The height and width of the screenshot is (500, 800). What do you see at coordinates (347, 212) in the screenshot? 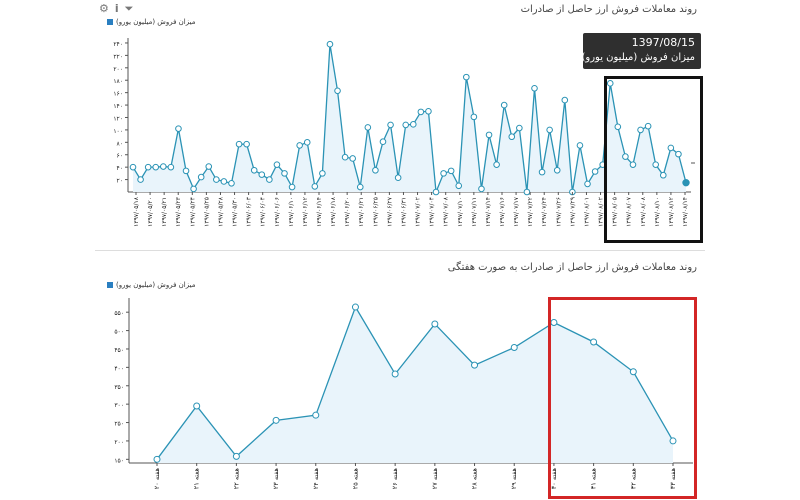
I see `x-tick-label: ۱۳۹۷/۰۶/۲۰` at bounding box center [347, 212].